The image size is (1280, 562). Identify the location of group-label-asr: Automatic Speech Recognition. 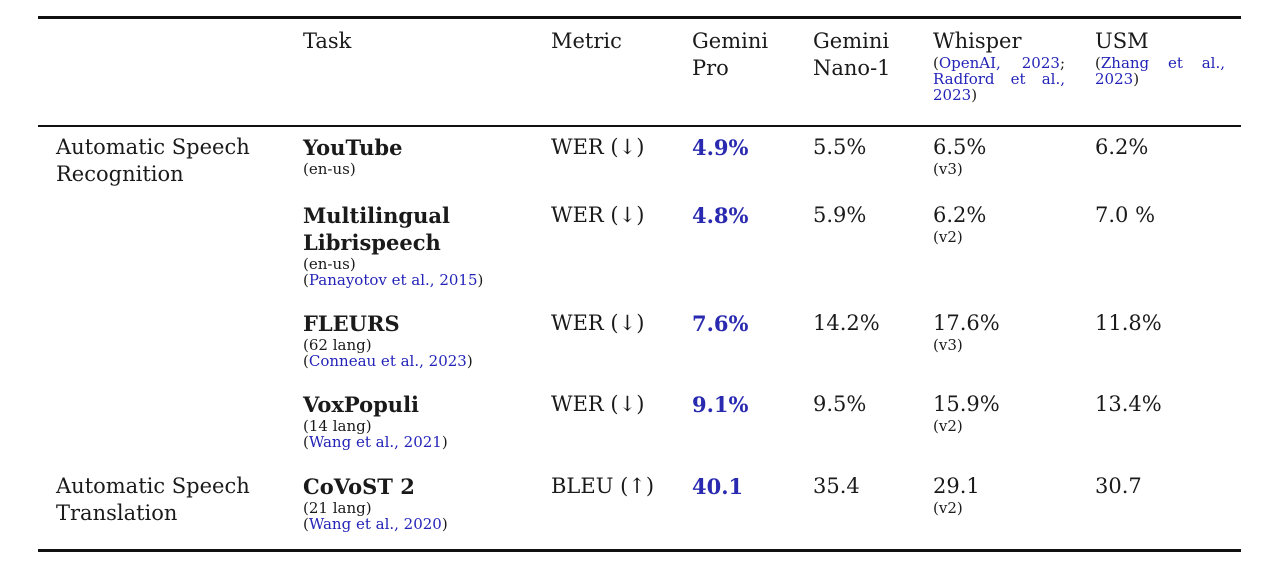
(153, 161).